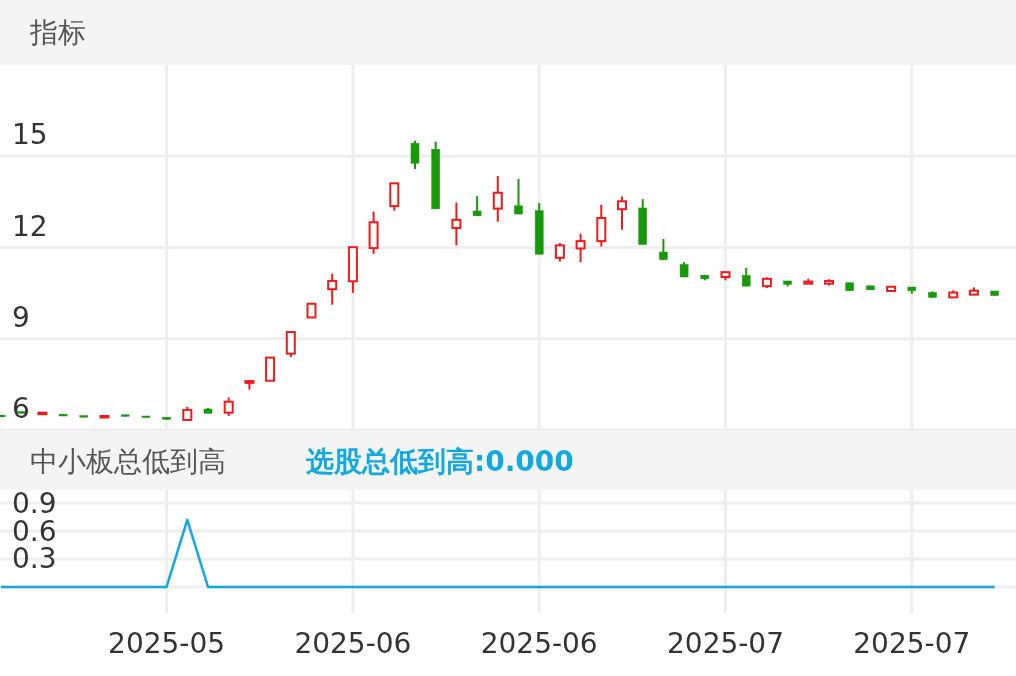  I want to click on chart-title: 中小板总低到高, so click(128, 461).